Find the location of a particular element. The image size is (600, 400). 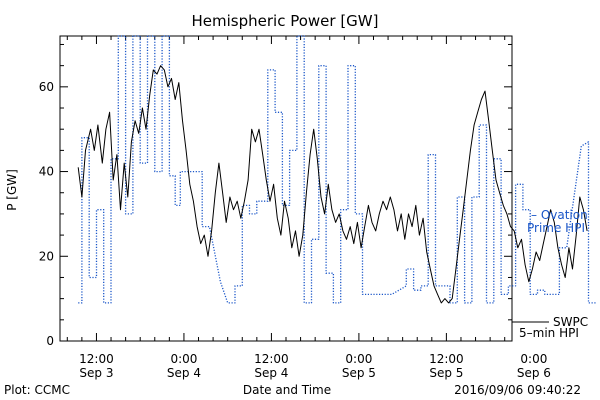

legend: – Ovation Prime HPI SWPC 5–min HPI is located at coordinates (550, 274).